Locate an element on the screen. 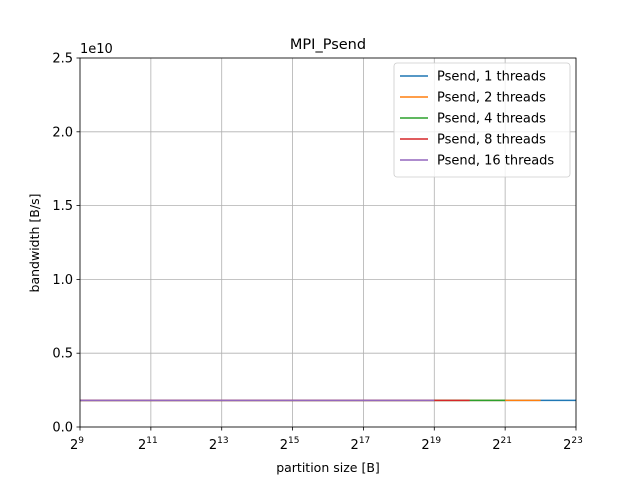 Image resolution: width=640 pixels, height=480 pixels. y-axis-label: bandwidth [B/s] is located at coordinates (34, 243).